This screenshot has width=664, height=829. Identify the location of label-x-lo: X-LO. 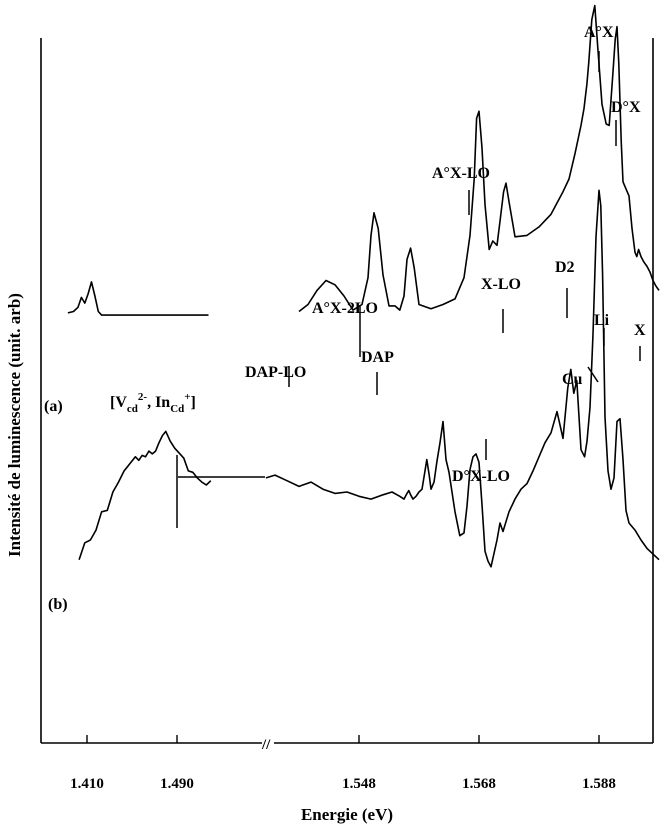
(501, 284).